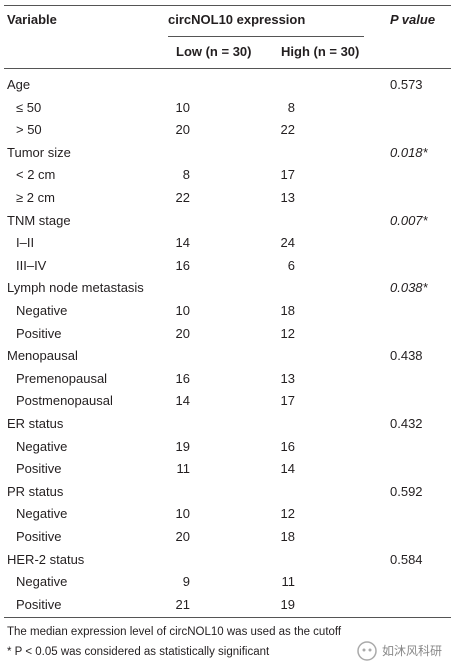 The image size is (455, 671). I want to click on group-label: Menopausal, so click(42, 356).